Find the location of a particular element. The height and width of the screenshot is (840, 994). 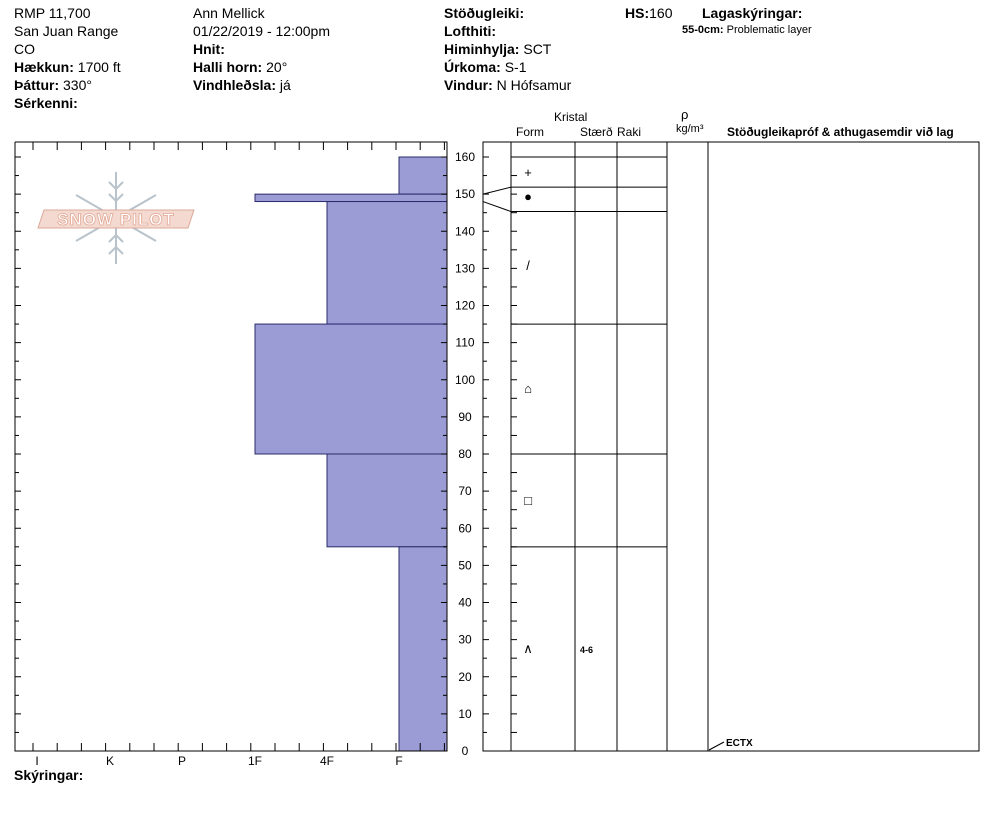

depth-tick-label-150: 150 is located at coordinates (465, 194).